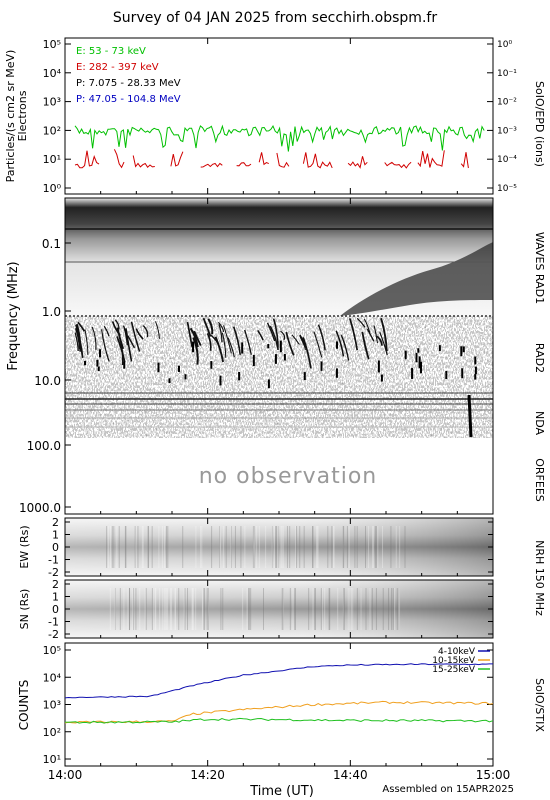  What do you see at coordinates (65, 775) in the screenshot?
I see `x-tick-label: 14:00` at bounding box center [65, 775].